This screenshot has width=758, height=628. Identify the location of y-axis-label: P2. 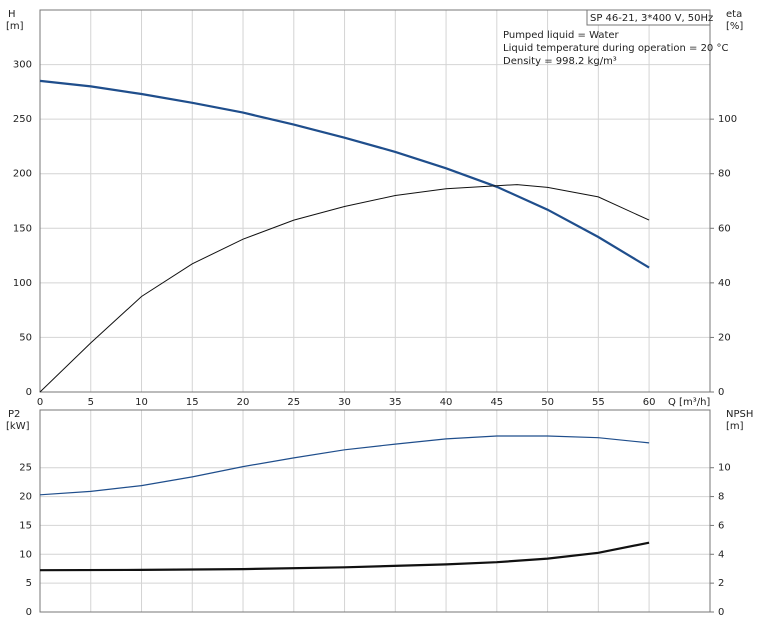
(14, 414).